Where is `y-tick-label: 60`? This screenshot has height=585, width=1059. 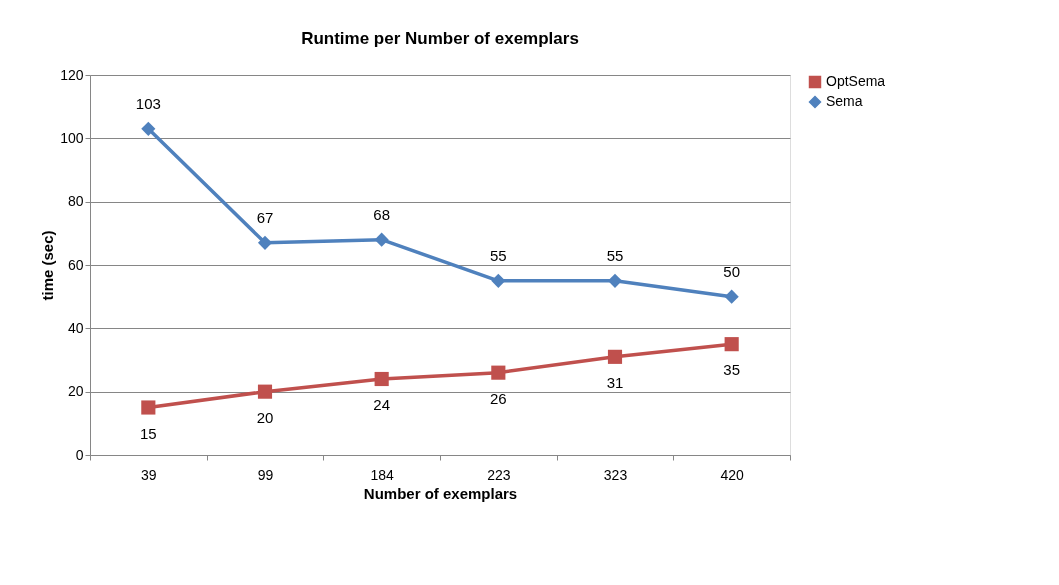
y-tick-label: 60 is located at coordinates (75, 264).